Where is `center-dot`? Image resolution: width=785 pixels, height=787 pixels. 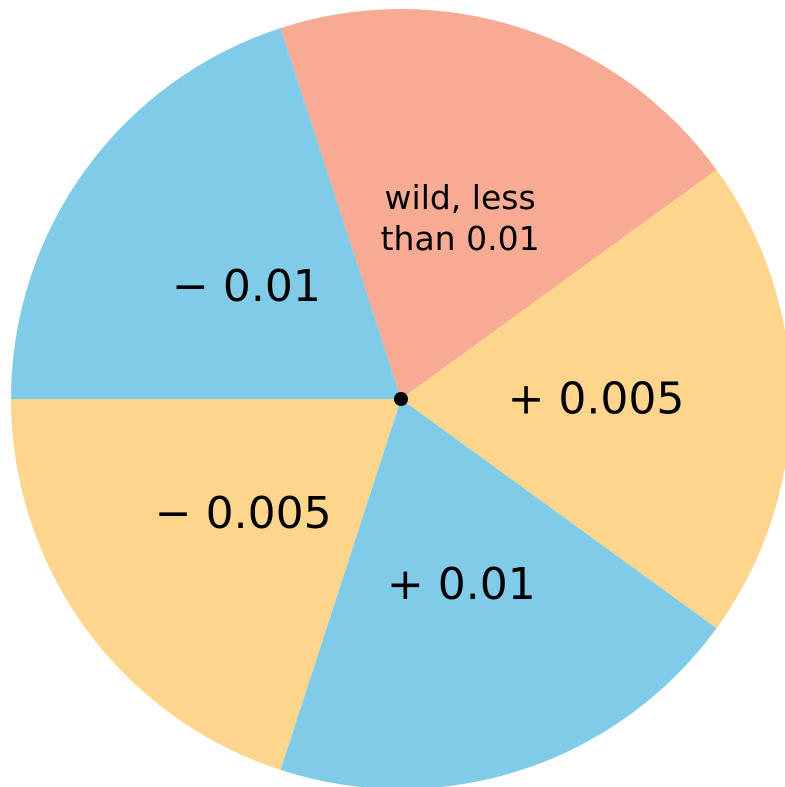
center-dot is located at coordinates (401, 399).